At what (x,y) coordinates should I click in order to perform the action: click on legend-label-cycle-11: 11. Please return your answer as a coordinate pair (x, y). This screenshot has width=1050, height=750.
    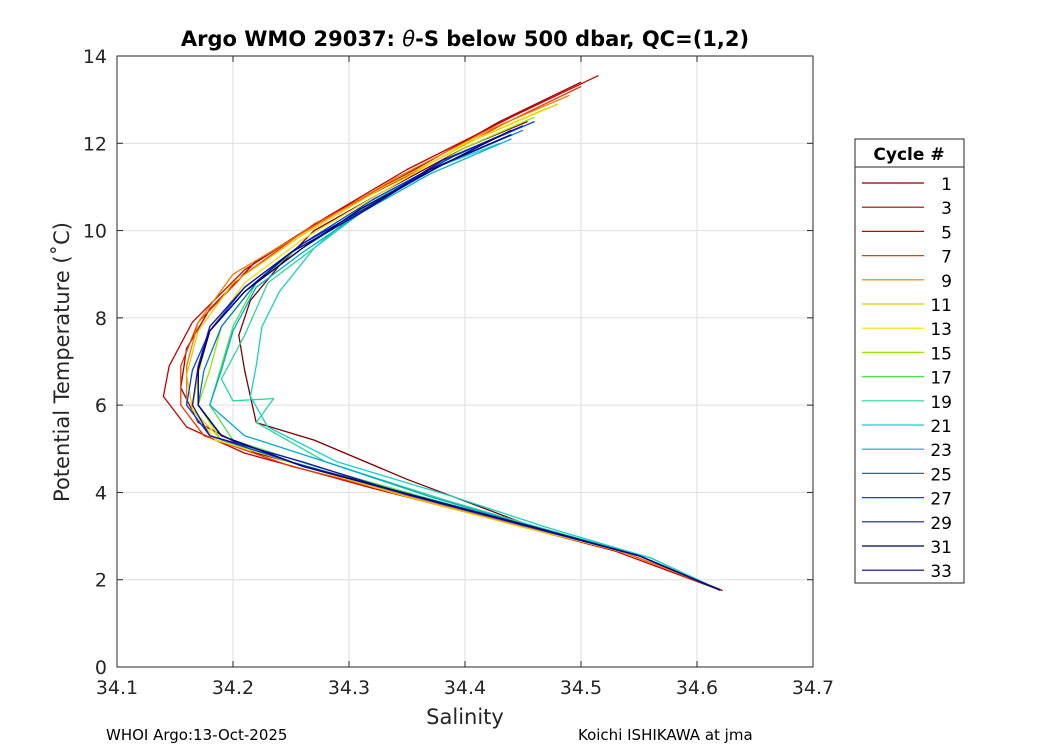
    Looking at the image, I should click on (941, 306).